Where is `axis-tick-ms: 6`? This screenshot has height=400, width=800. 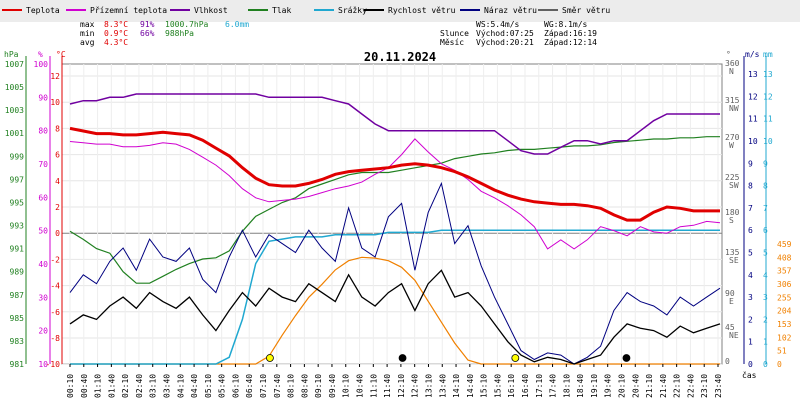
axis-tick-ms: 6 is located at coordinates (750, 230).